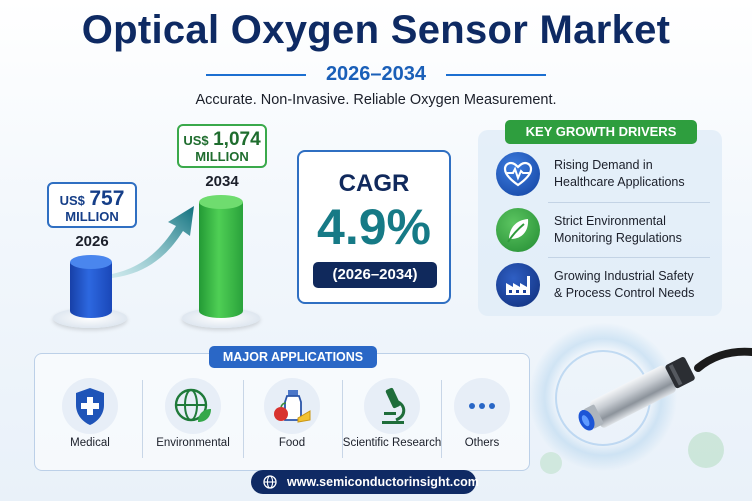  I want to click on website-url: www.semiconductorinsight.com, so click(383, 482).